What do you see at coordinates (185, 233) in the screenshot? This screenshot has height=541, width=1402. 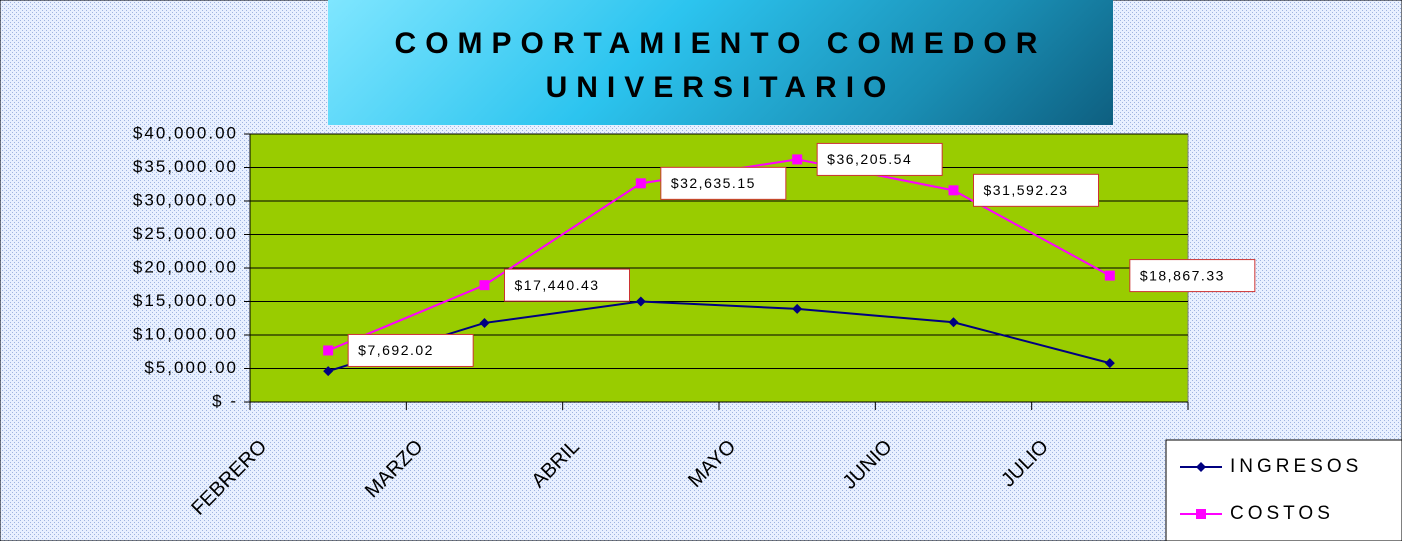 I see `y-tick-label: $25,000.00` at bounding box center [185, 233].